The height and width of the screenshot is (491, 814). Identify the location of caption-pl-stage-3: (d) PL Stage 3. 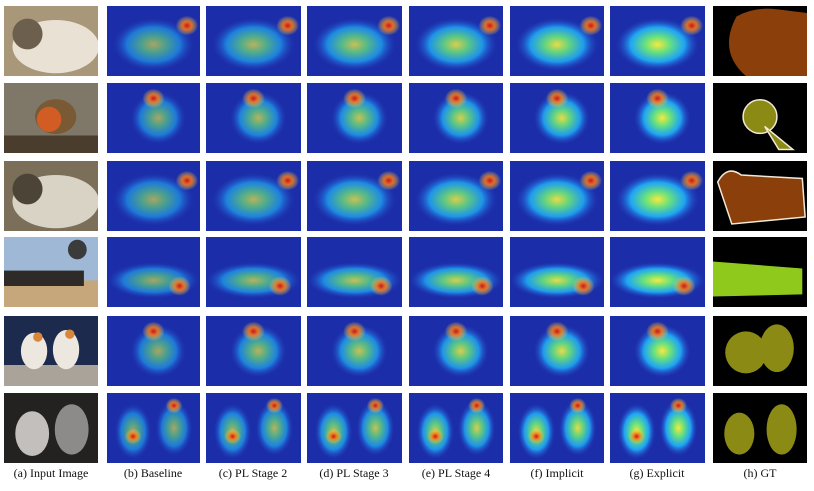
(354, 473).